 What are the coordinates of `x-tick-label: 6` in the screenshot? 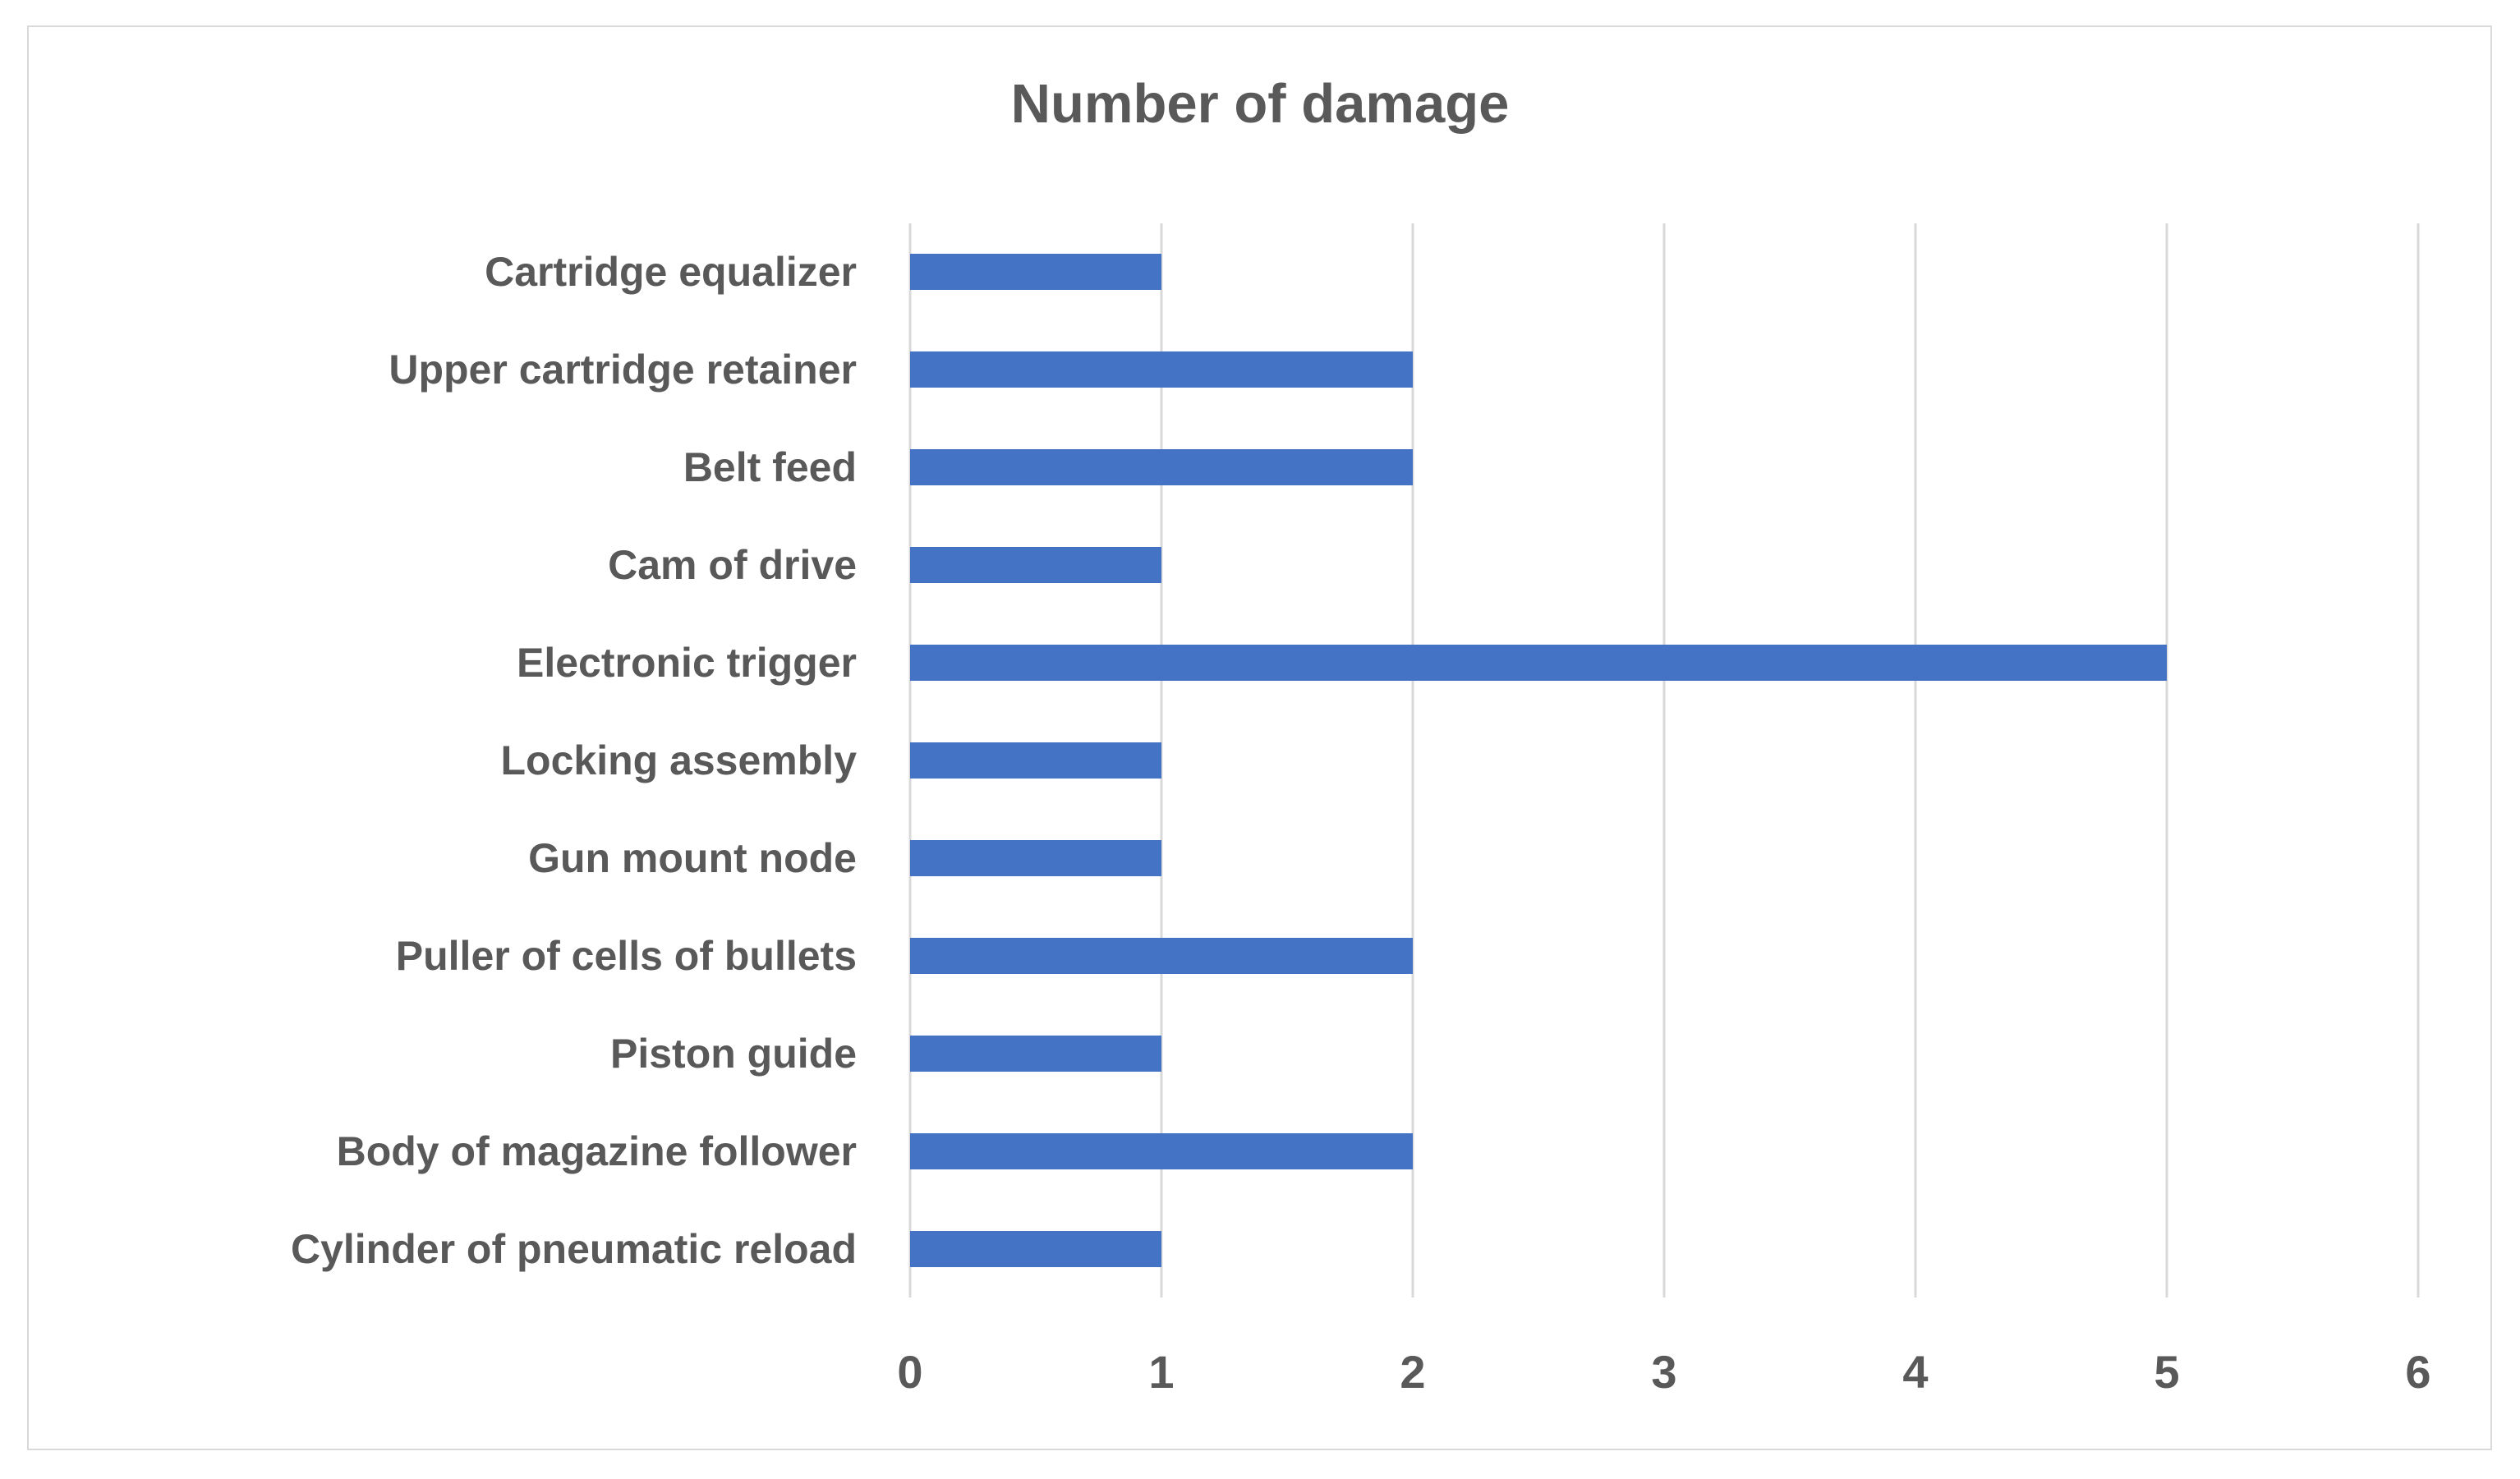 It's located at (2418, 1372).